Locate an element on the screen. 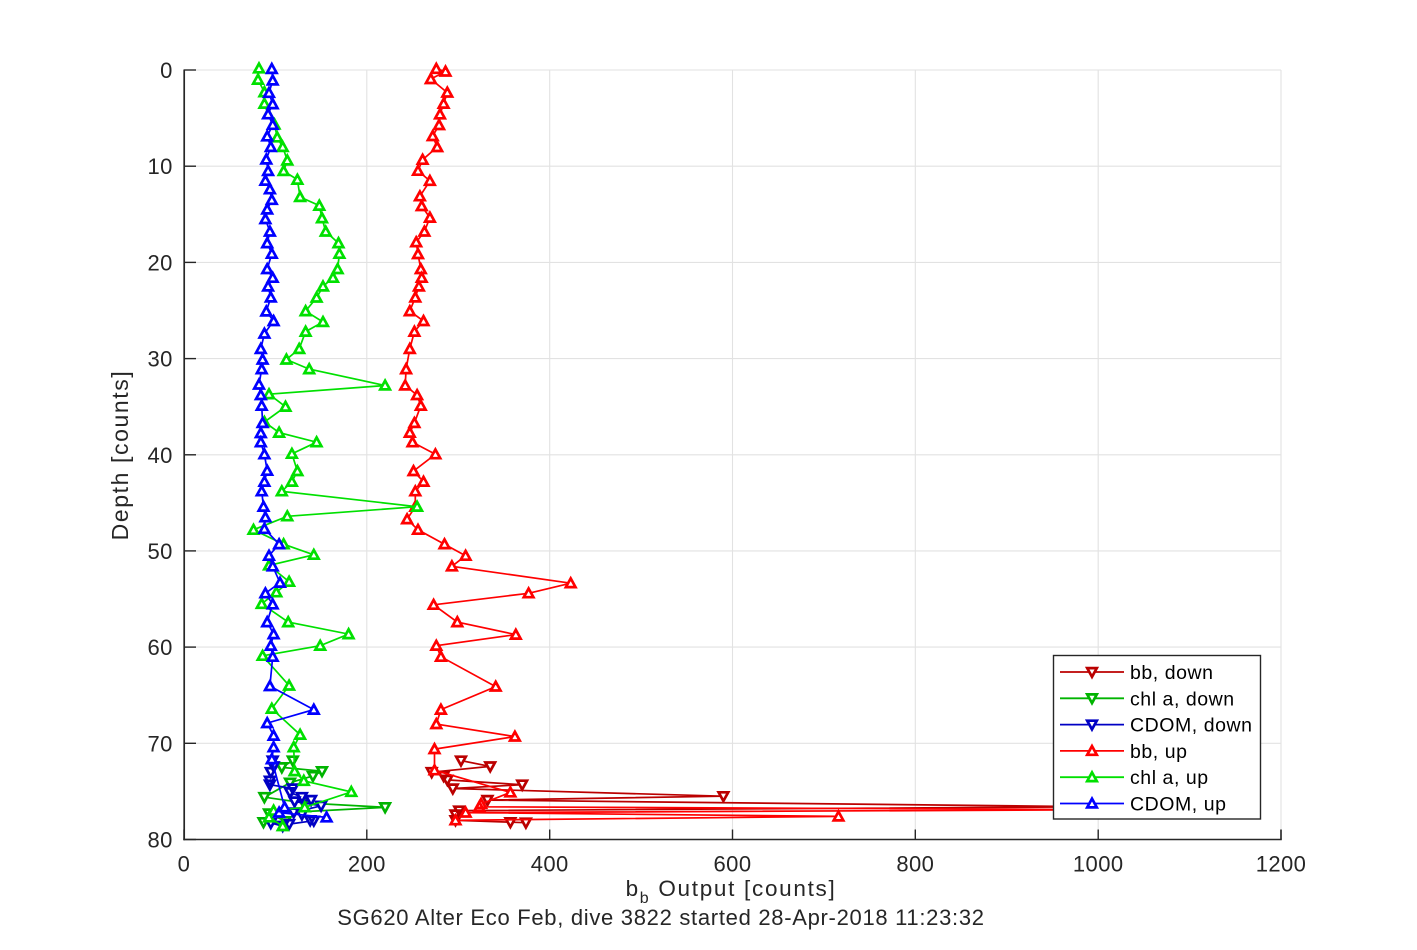  svg-text: 1200 is located at coordinates (1281, 863).